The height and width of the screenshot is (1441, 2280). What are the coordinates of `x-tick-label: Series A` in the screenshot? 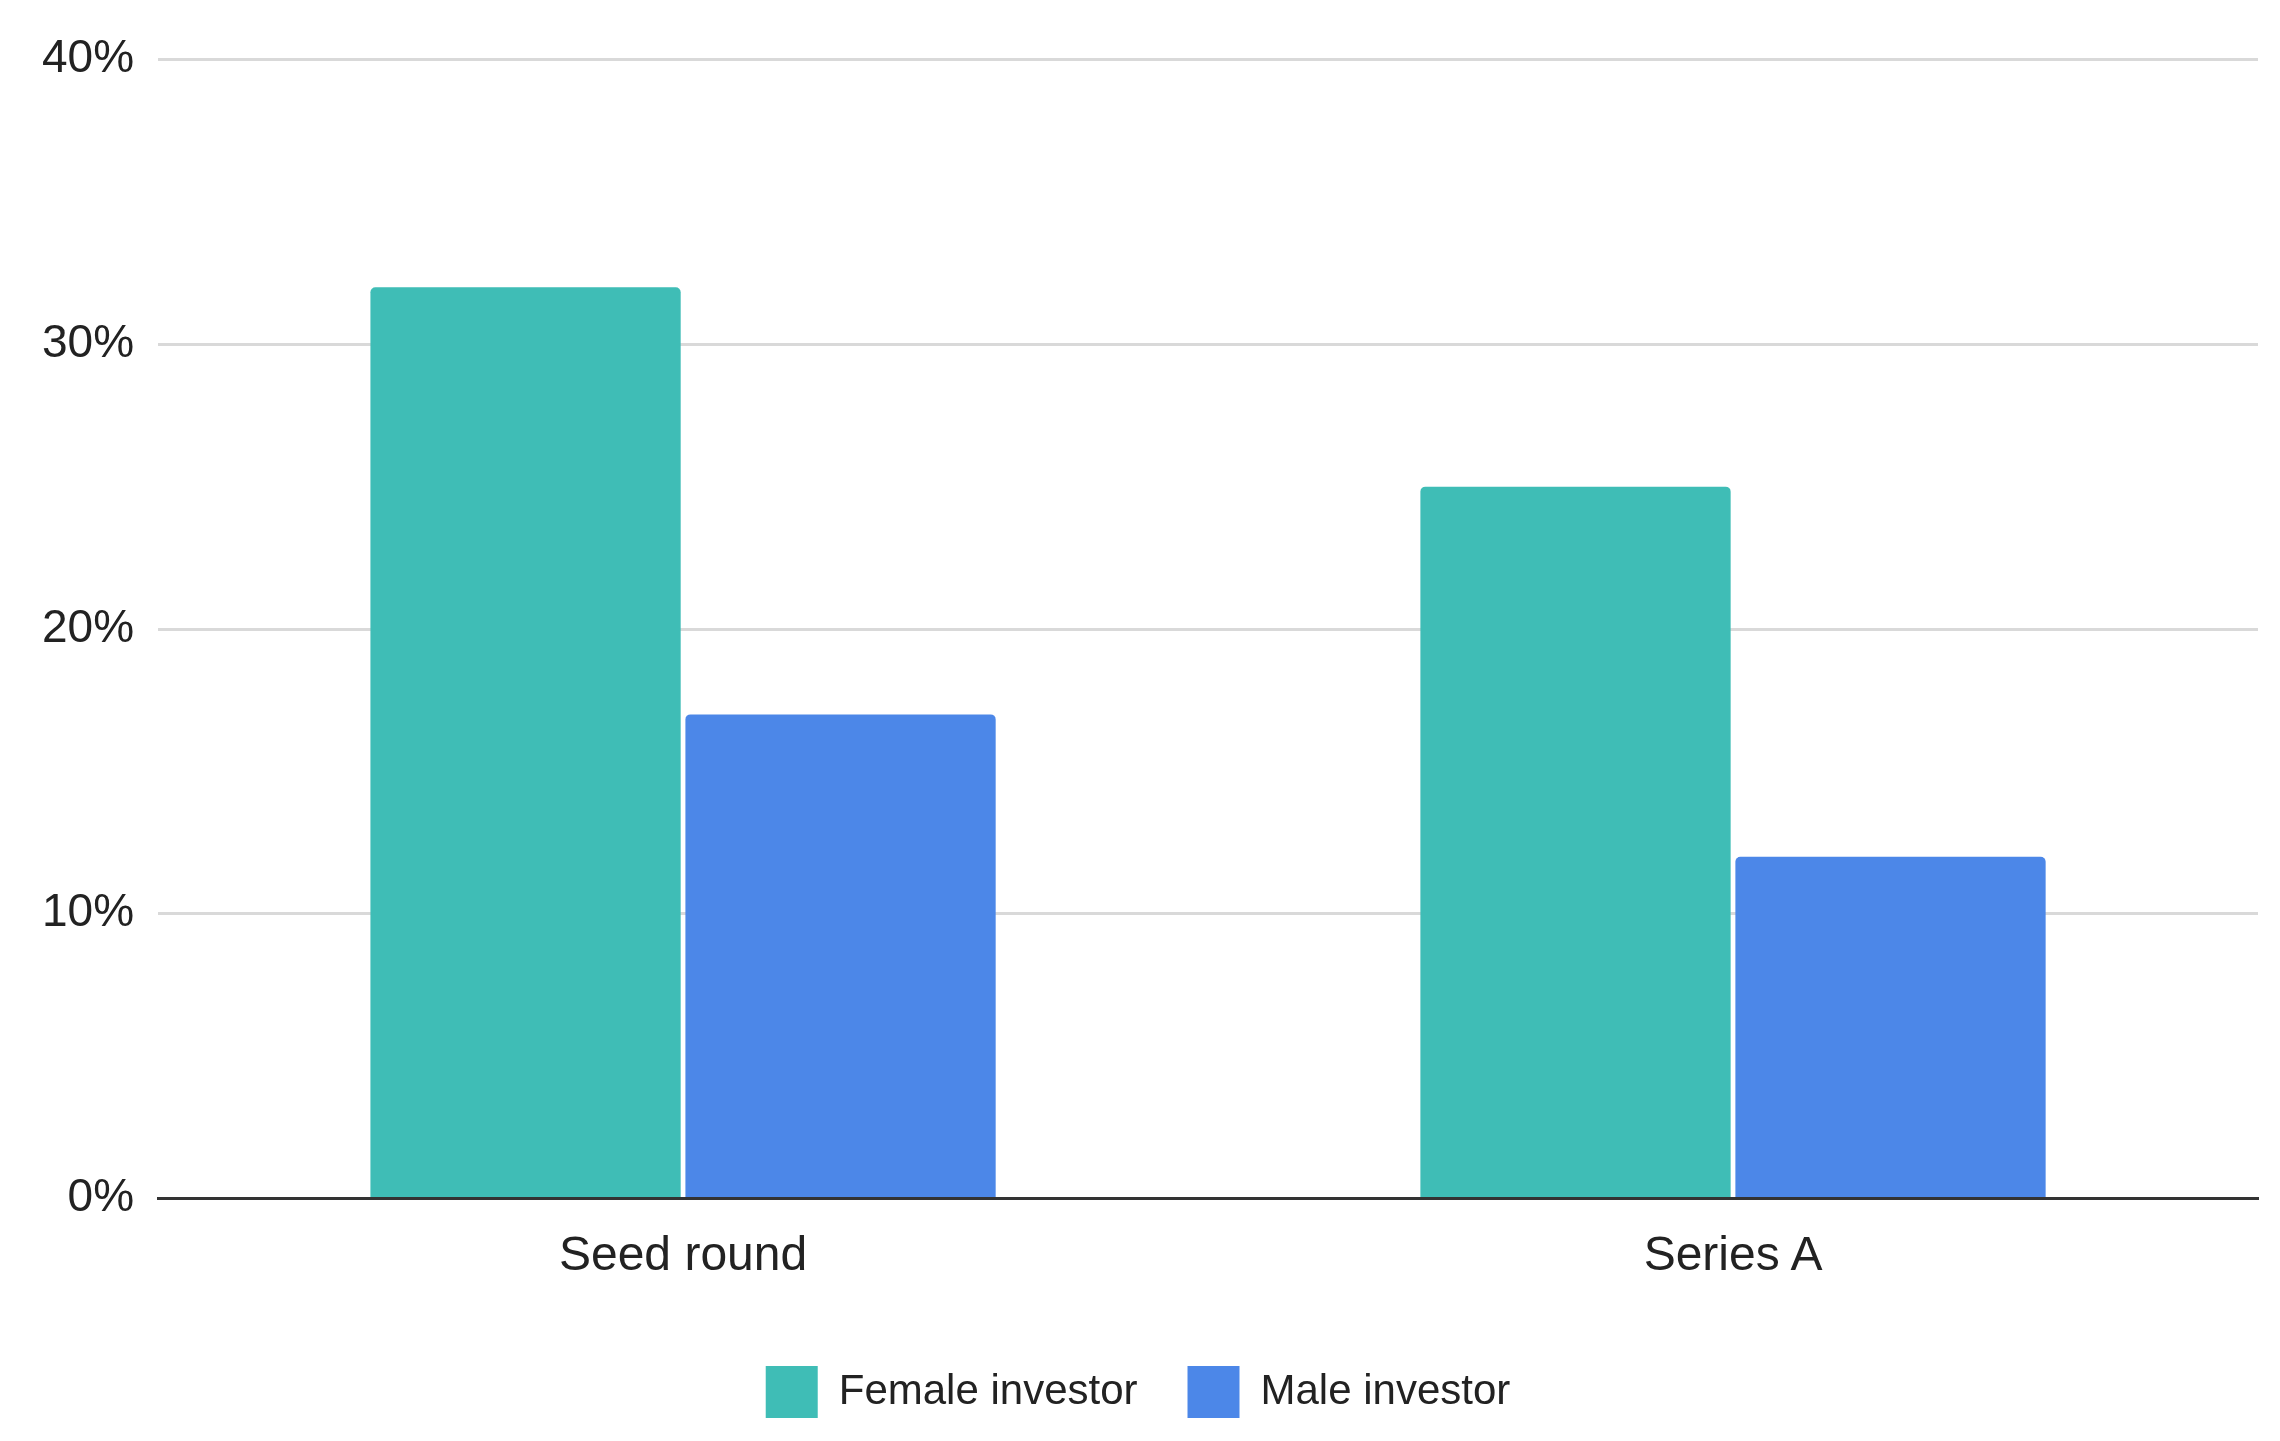 It's located at (1733, 1254).